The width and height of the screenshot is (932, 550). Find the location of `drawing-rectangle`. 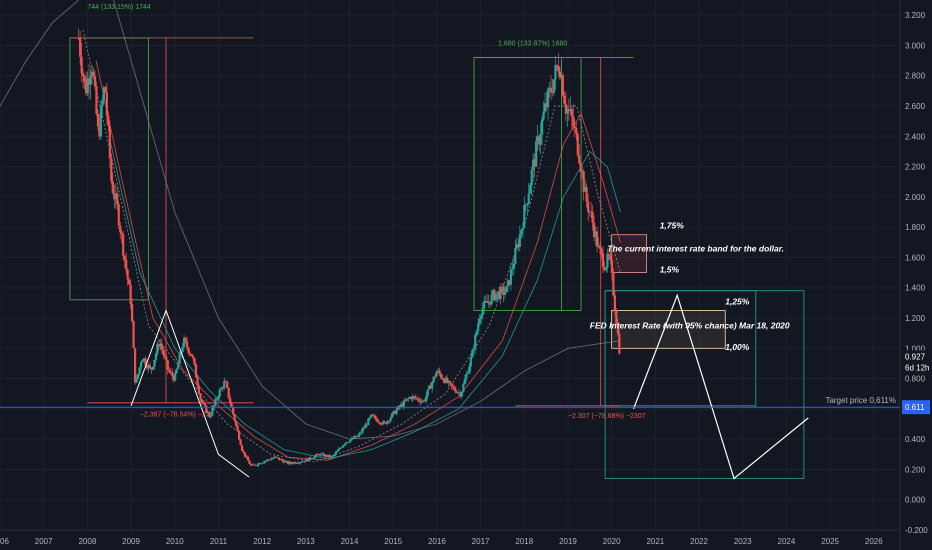

drawing-rectangle is located at coordinates (629, 253).